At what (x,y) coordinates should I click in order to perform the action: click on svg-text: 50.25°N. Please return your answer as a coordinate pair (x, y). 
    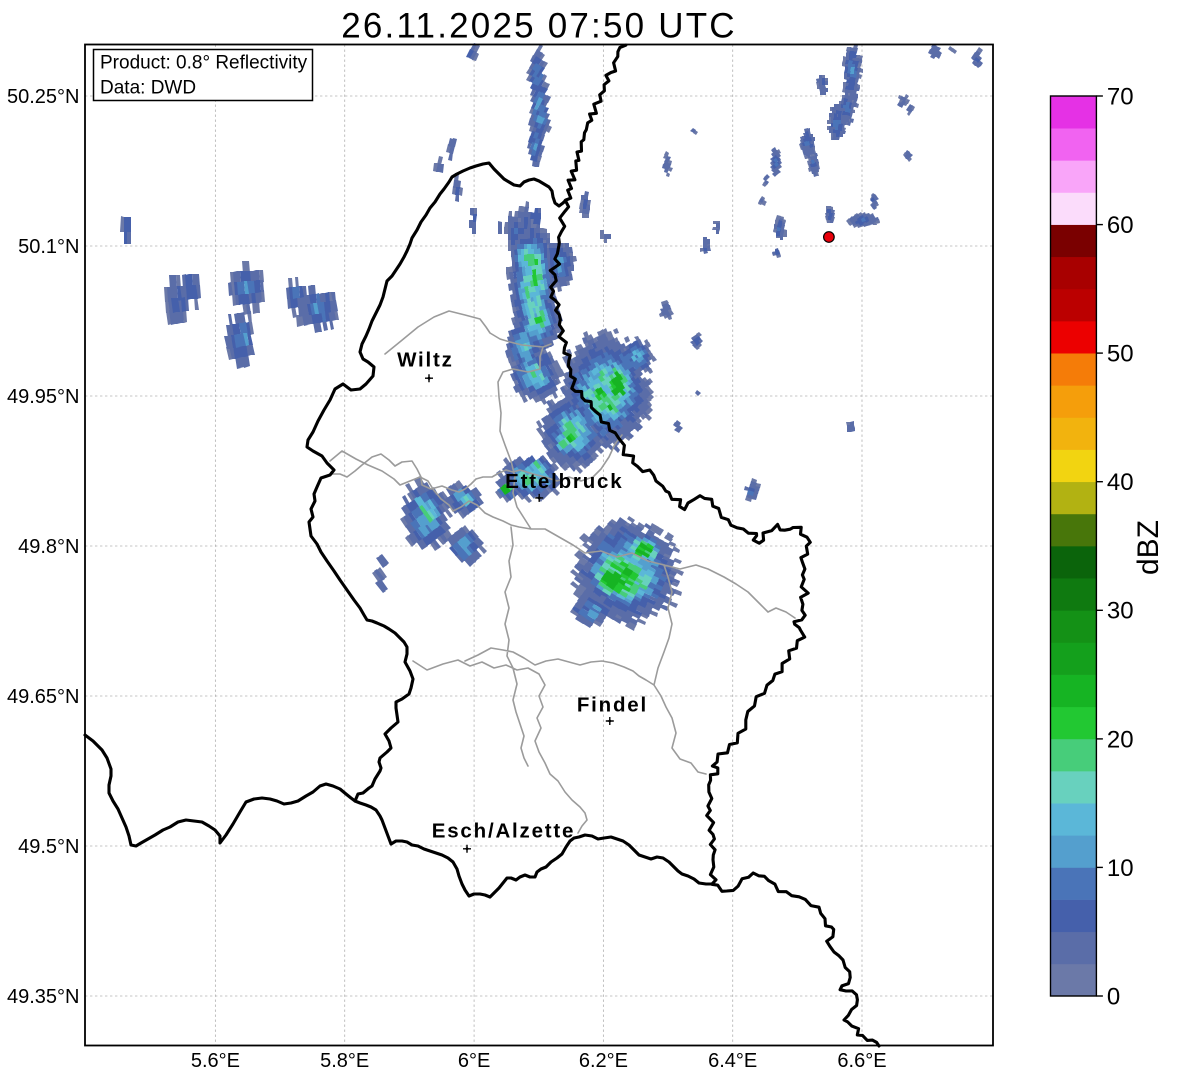
    Looking at the image, I should click on (43, 97).